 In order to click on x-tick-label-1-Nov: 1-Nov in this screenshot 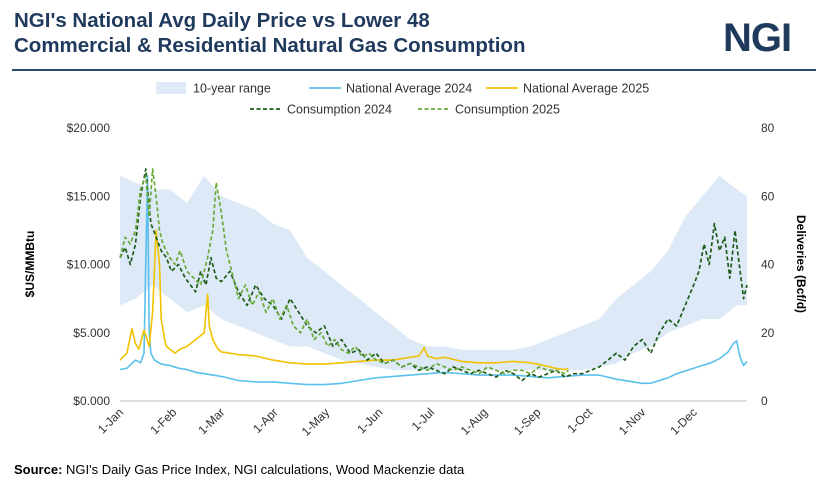, I will do `click(632, 421)`.